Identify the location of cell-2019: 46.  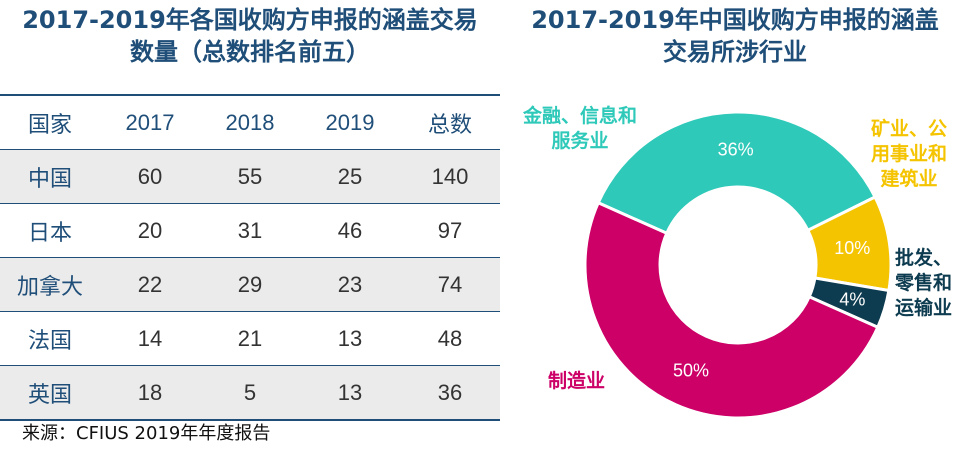
(350, 230).